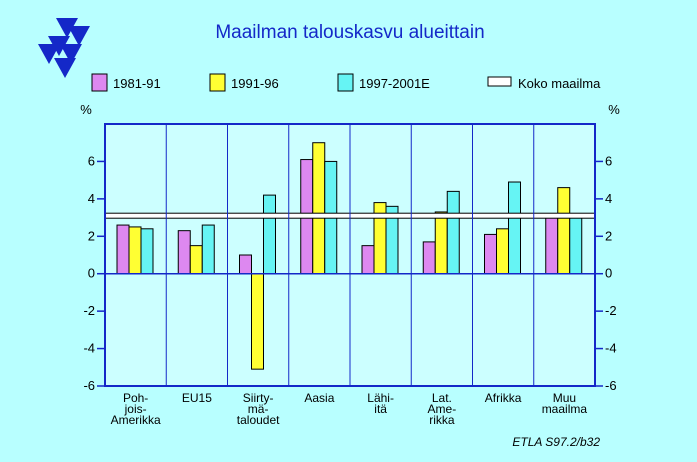  I want to click on y-tick-label-right: -4, so click(611, 348).